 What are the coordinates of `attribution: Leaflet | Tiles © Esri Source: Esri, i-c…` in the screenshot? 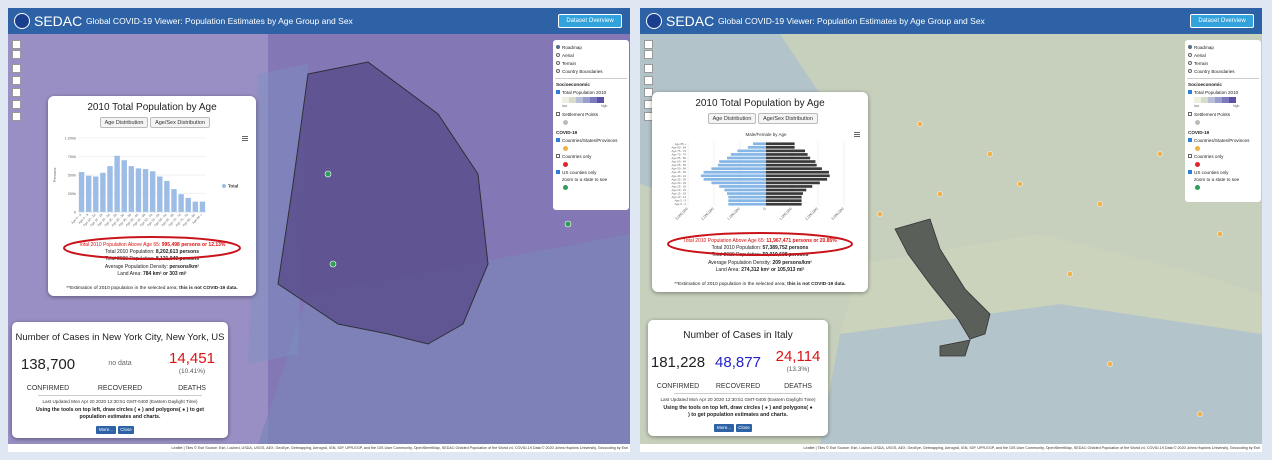 It's located at (951, 448).